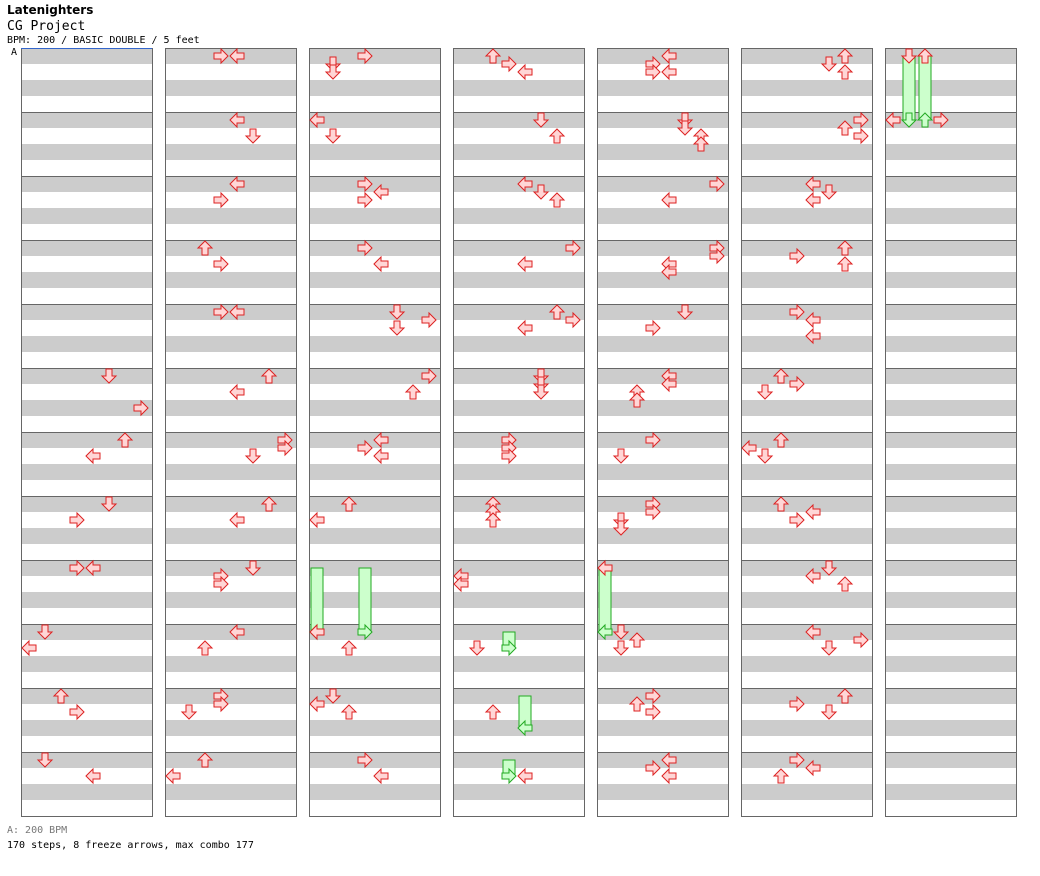  Describe the element at coordinates (37, 830) in the screenshot. I see `bpm-legend: A: 200 BPM` at that location.